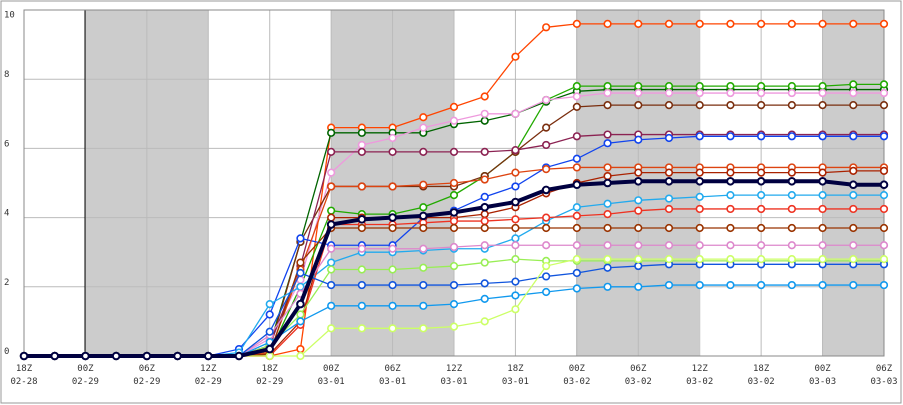 The height and width of the screenshot is (405, 903). What do you see at coordinates (6, 75) in the screenshot?
I see `y-tick-label: 8` at bounding box center [6, 75].